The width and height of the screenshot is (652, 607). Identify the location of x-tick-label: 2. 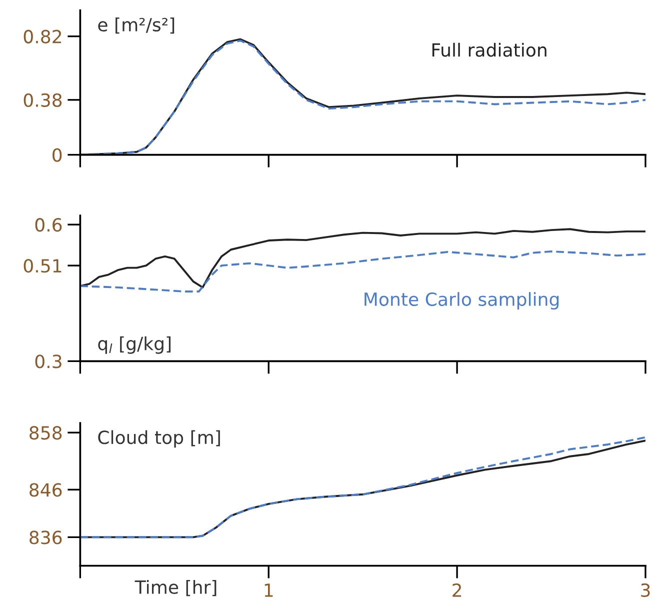
(456, 590).